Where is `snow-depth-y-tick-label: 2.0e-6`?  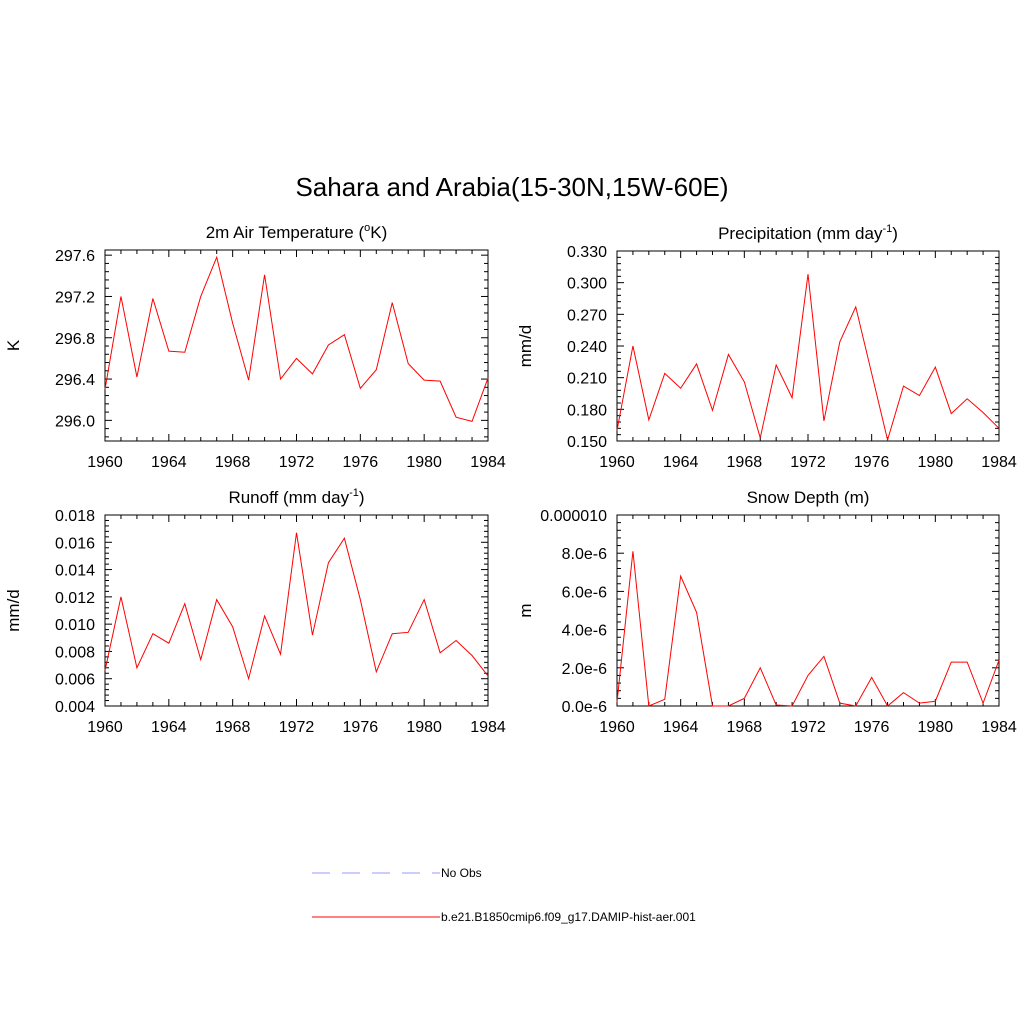 snow-depth-y-tick-label: 2.0e-6 is located at coordinates (584, 669).